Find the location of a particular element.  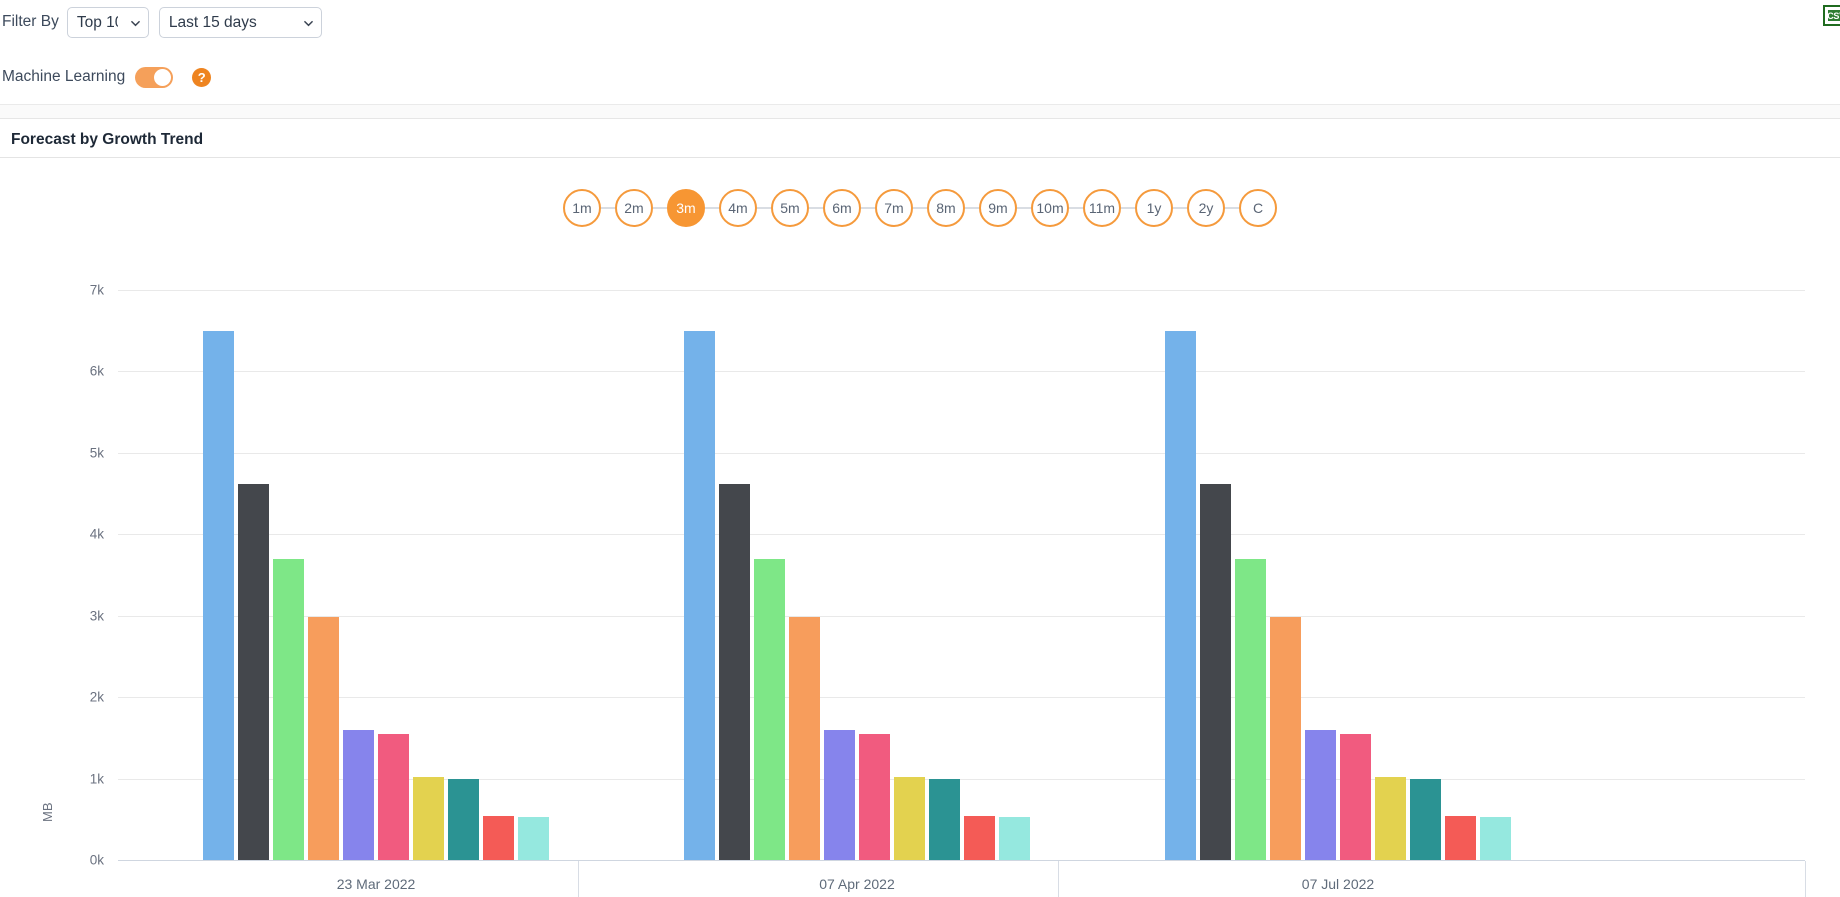

top-n-select: Top 10 is located at coordinates (107, 22).